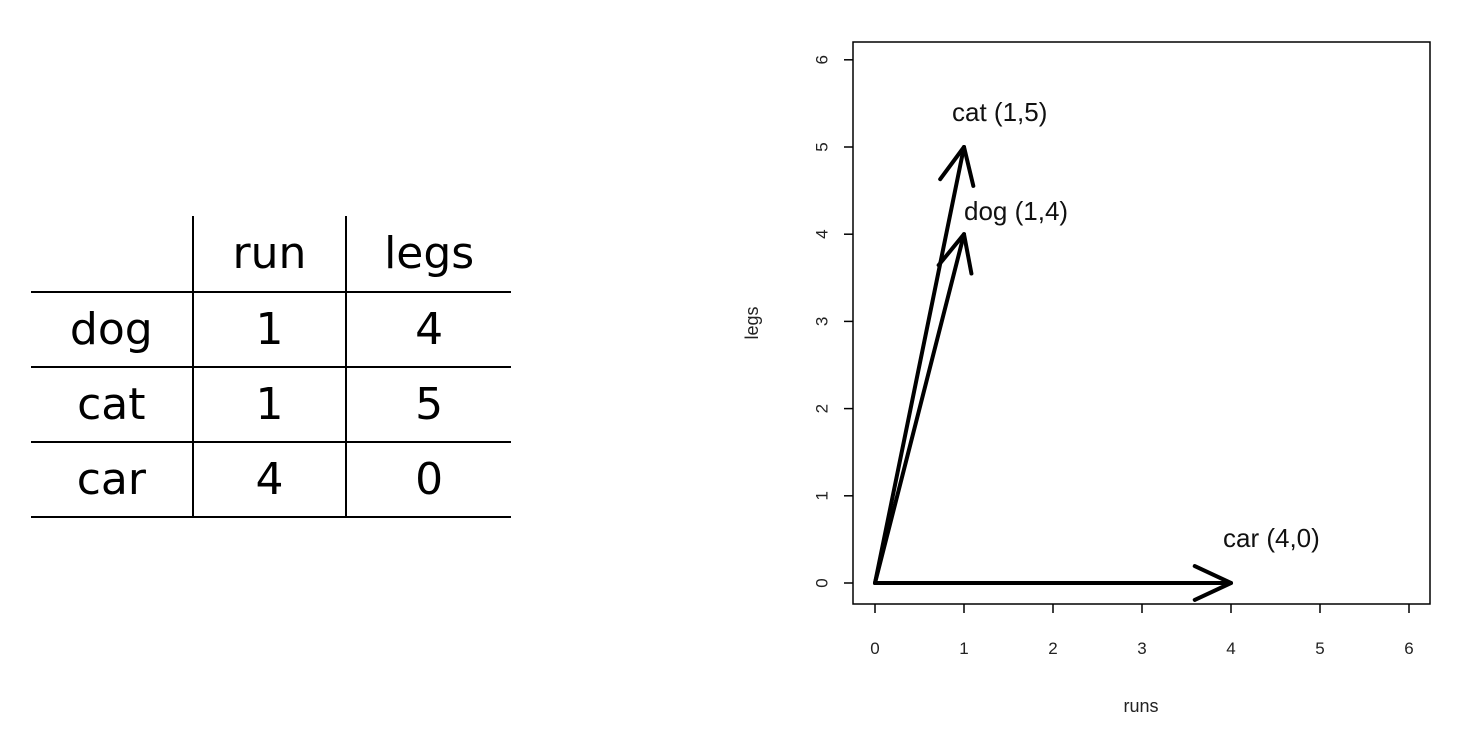 The width and height of the screenshot is (1468, 740). Describe the element at coordinates (822, 408) in the screenshot. I see `y-tick-label: 2` at that location.